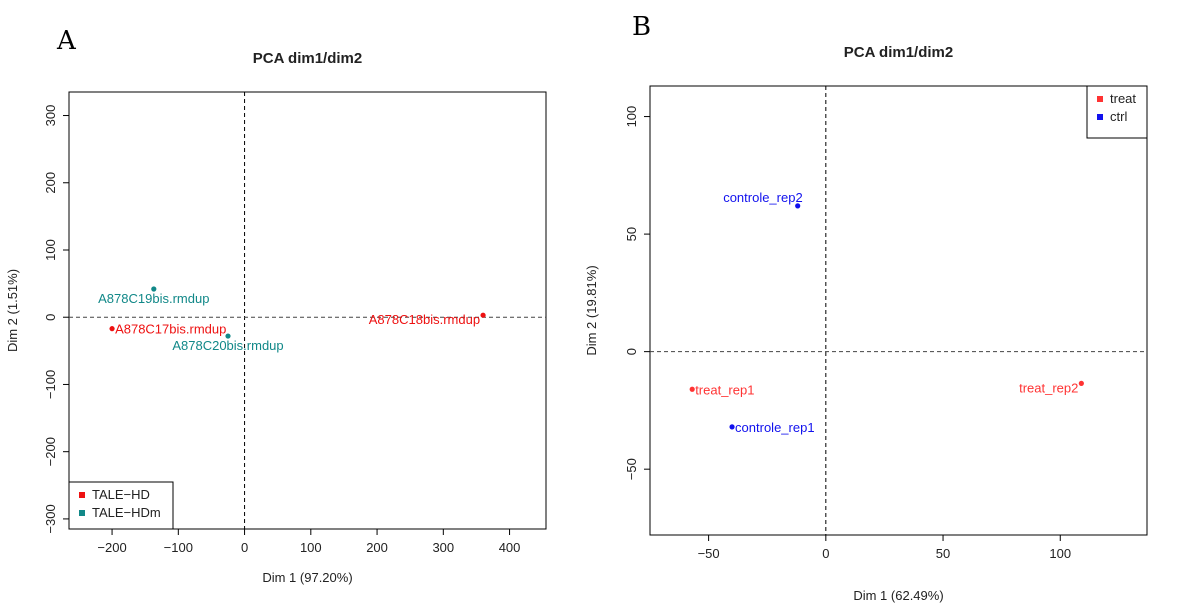 Image resolution: width=1186 pixels, height=611 pixels. What do you see at coordinates (510, 547) in the screenshot?
I see `chart-a-xtick-label: 400` at bounding box center [510, 547].